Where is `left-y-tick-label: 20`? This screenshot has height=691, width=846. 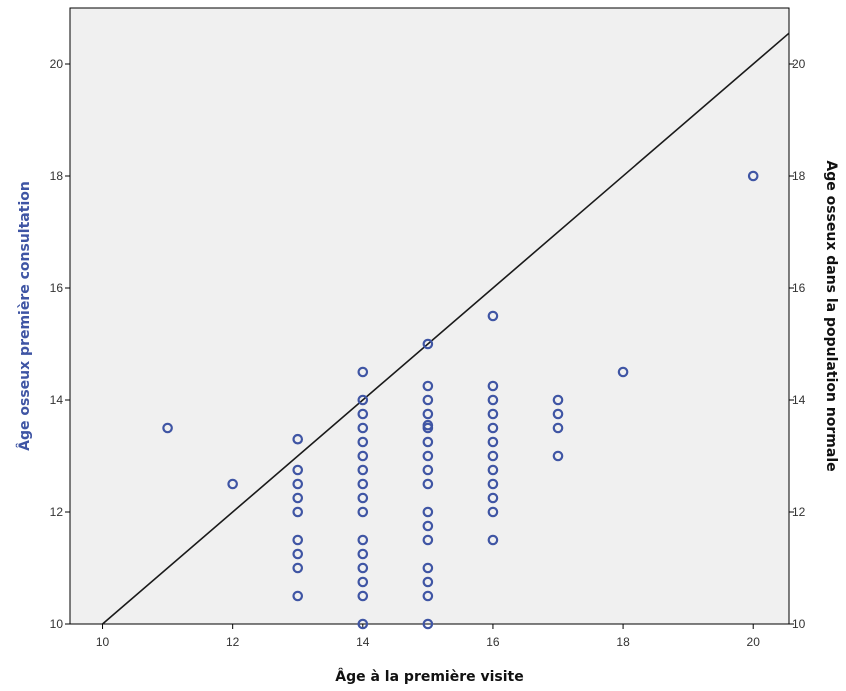 left-y-tick-label: 20 is located at coordinates (57, 64).